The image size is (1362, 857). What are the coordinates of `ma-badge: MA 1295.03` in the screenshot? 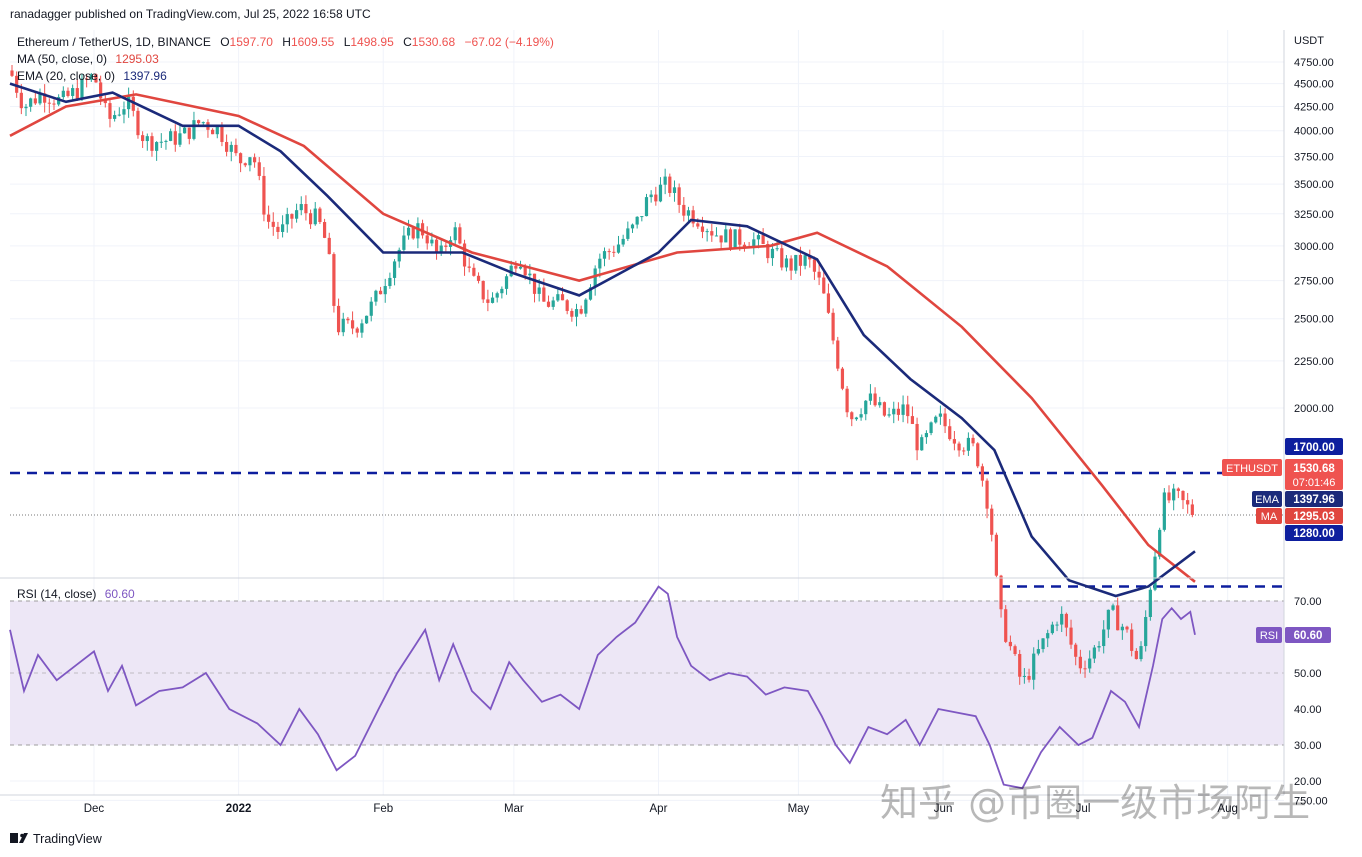 It's located at (1299, 516).